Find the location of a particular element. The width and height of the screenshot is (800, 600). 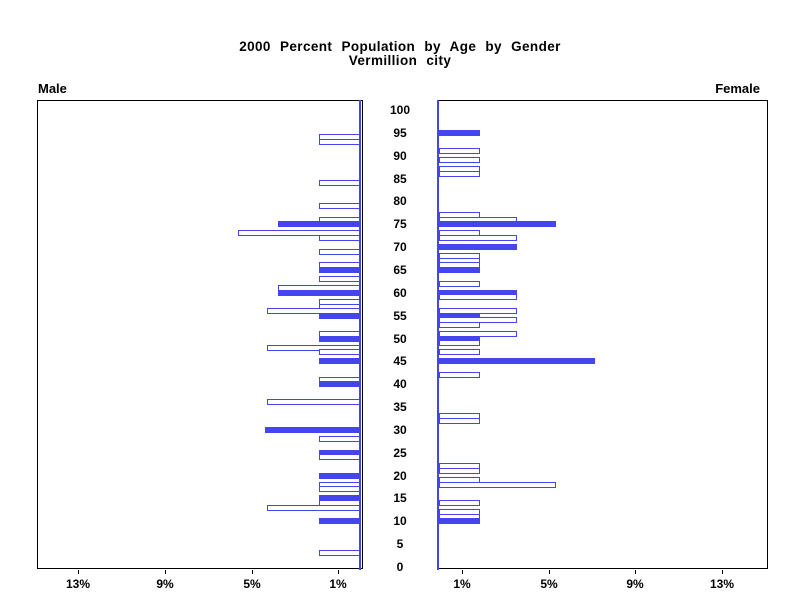

left-pct-label-13: 13% is located at coordinates (78, 584).